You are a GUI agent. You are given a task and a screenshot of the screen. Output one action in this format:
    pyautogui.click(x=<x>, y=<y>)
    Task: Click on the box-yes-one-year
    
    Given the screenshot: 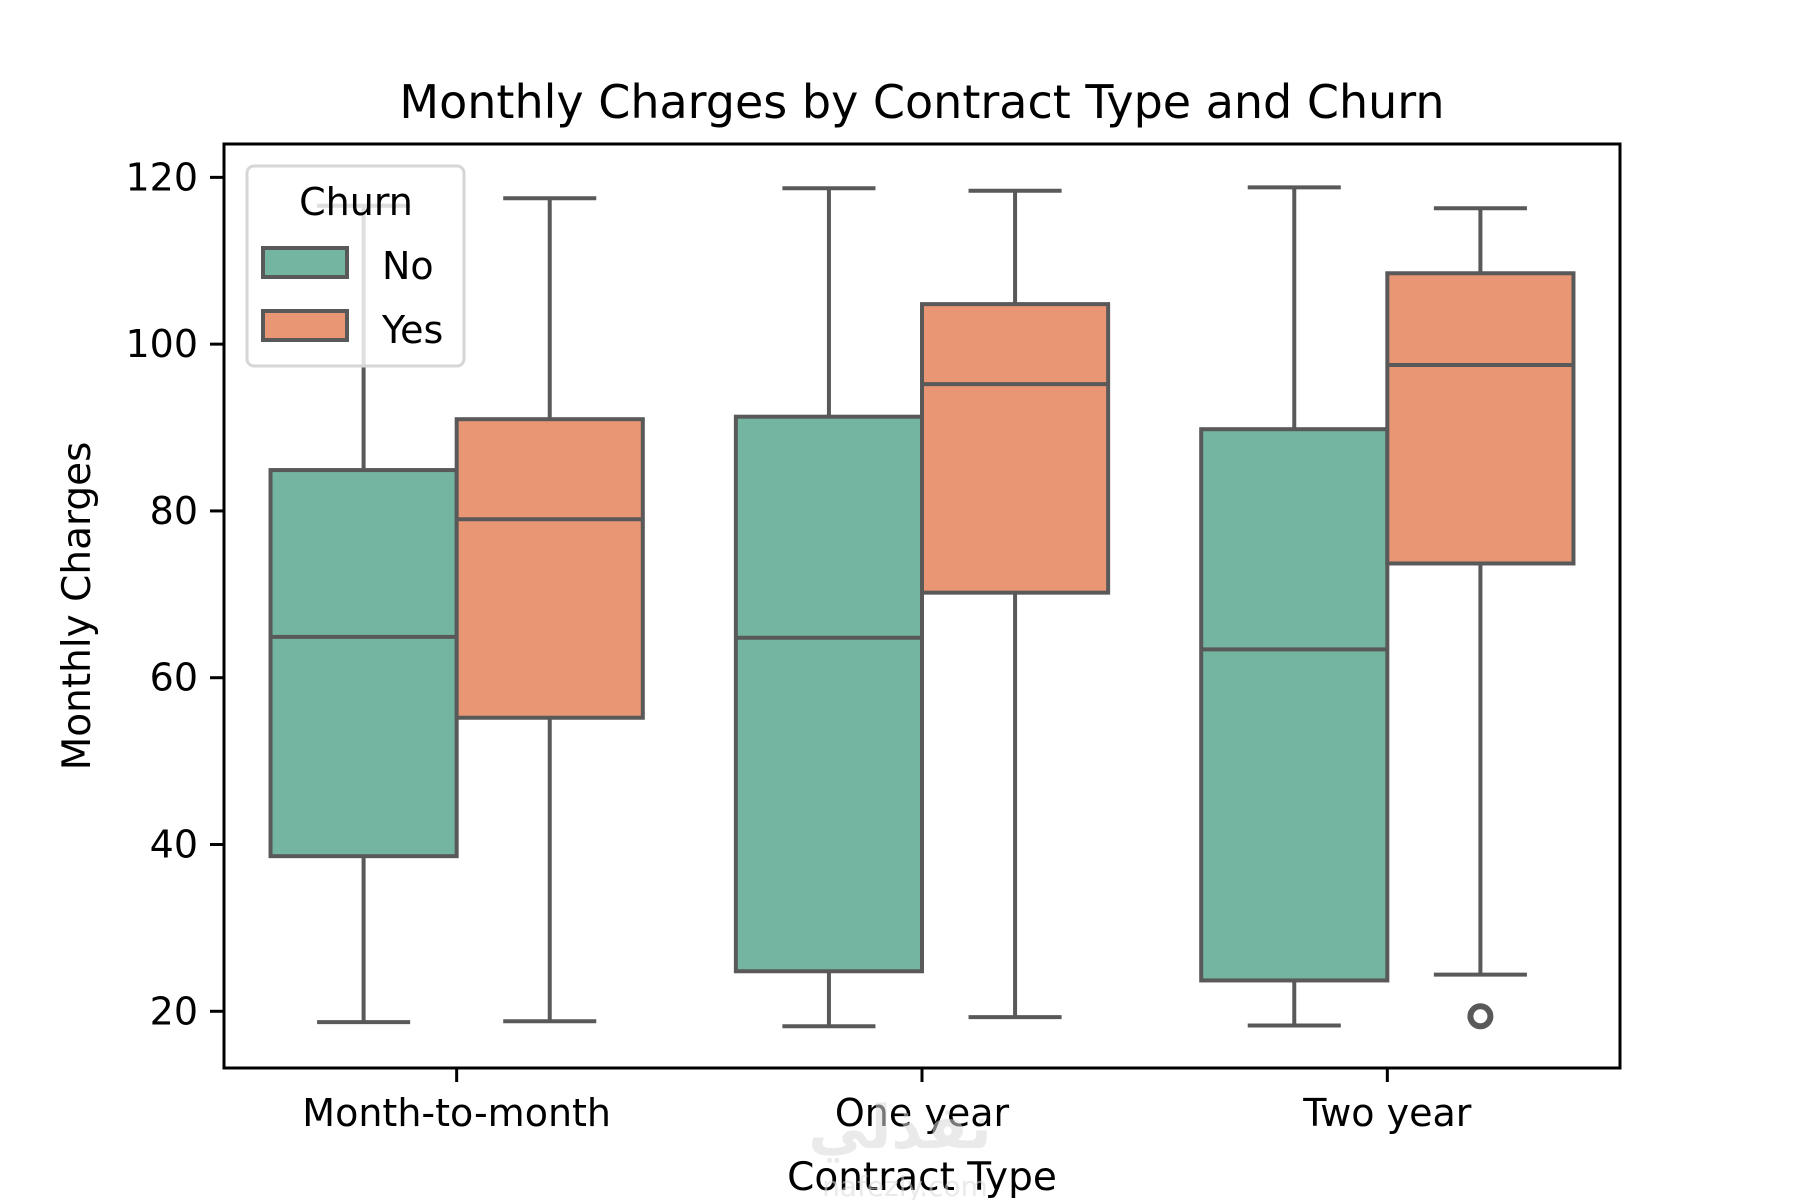 What is the action you would take?
    pyautogui.click(x=1015, y=604)
    